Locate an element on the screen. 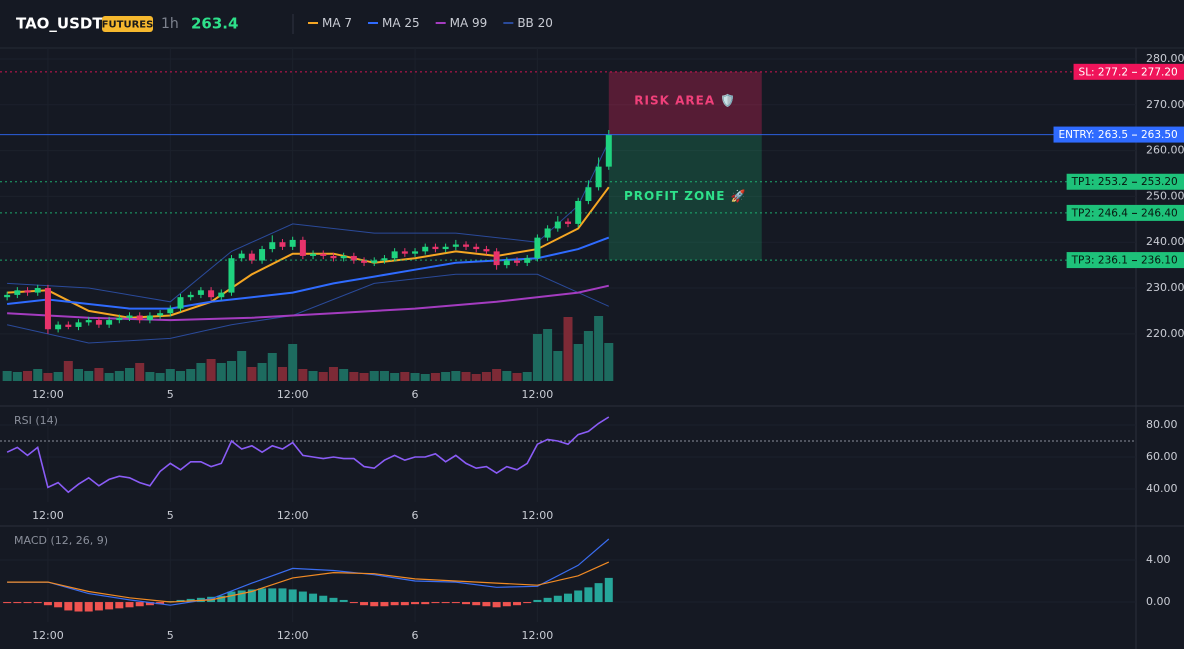  level-label: TP3: 236.1 is located at coordinates (1099, 261).